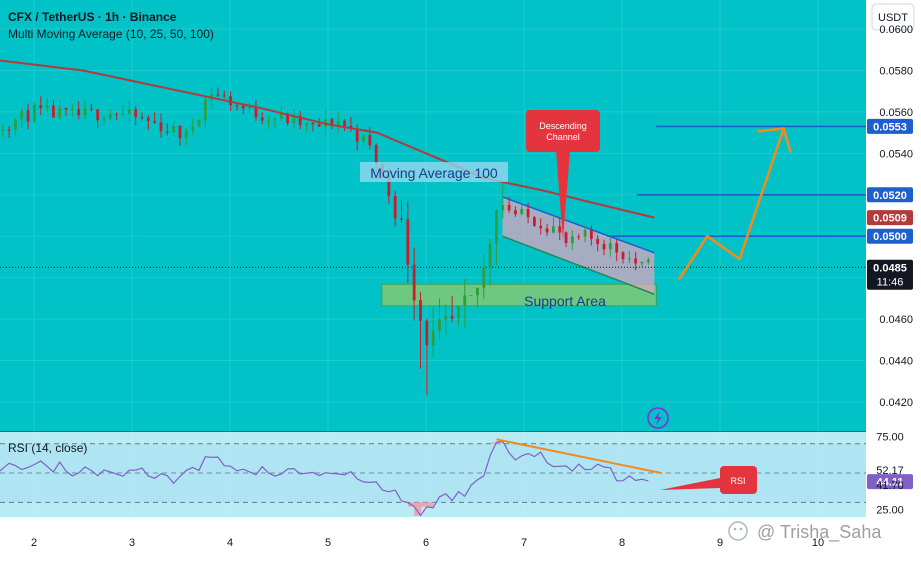 This screenshot has height=561, width=921. I want to click on time-tick-label: 5, so click(328, 543).